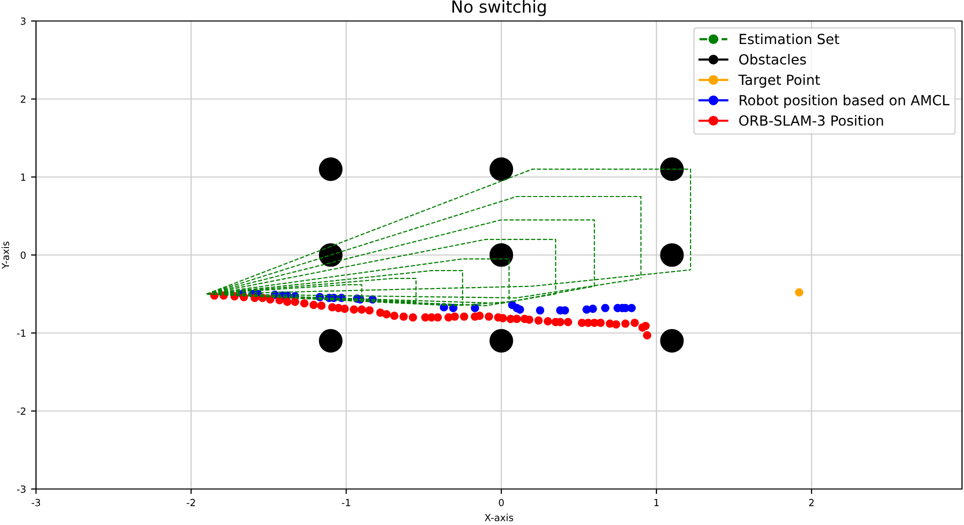 This screenshot has height=525, width=964. Describe the element at coordinates (6, 255) in the screenshot. I see `y-axis-title: Y-axis` at that location.